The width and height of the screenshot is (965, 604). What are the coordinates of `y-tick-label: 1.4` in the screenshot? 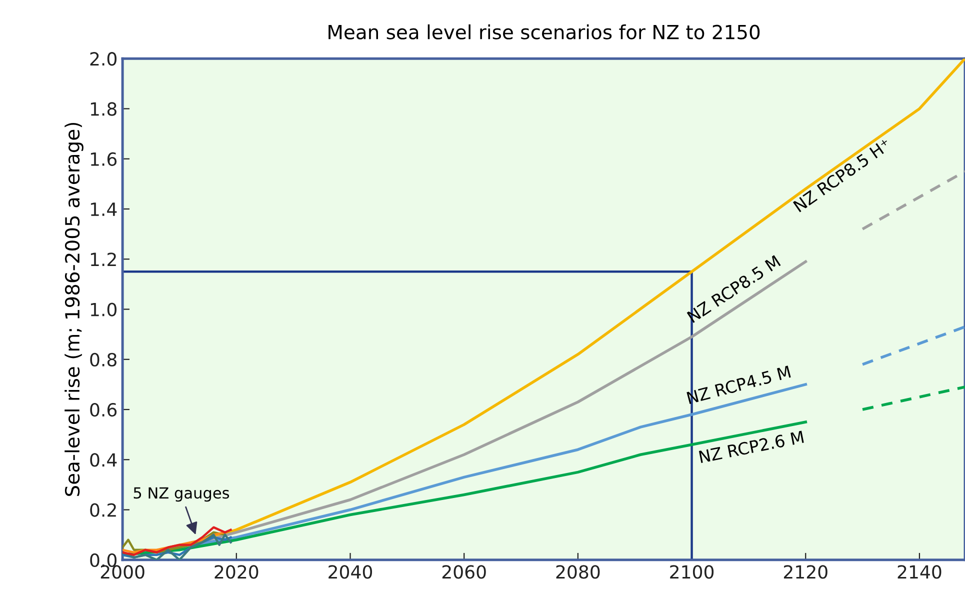 It's located at (103, 209).